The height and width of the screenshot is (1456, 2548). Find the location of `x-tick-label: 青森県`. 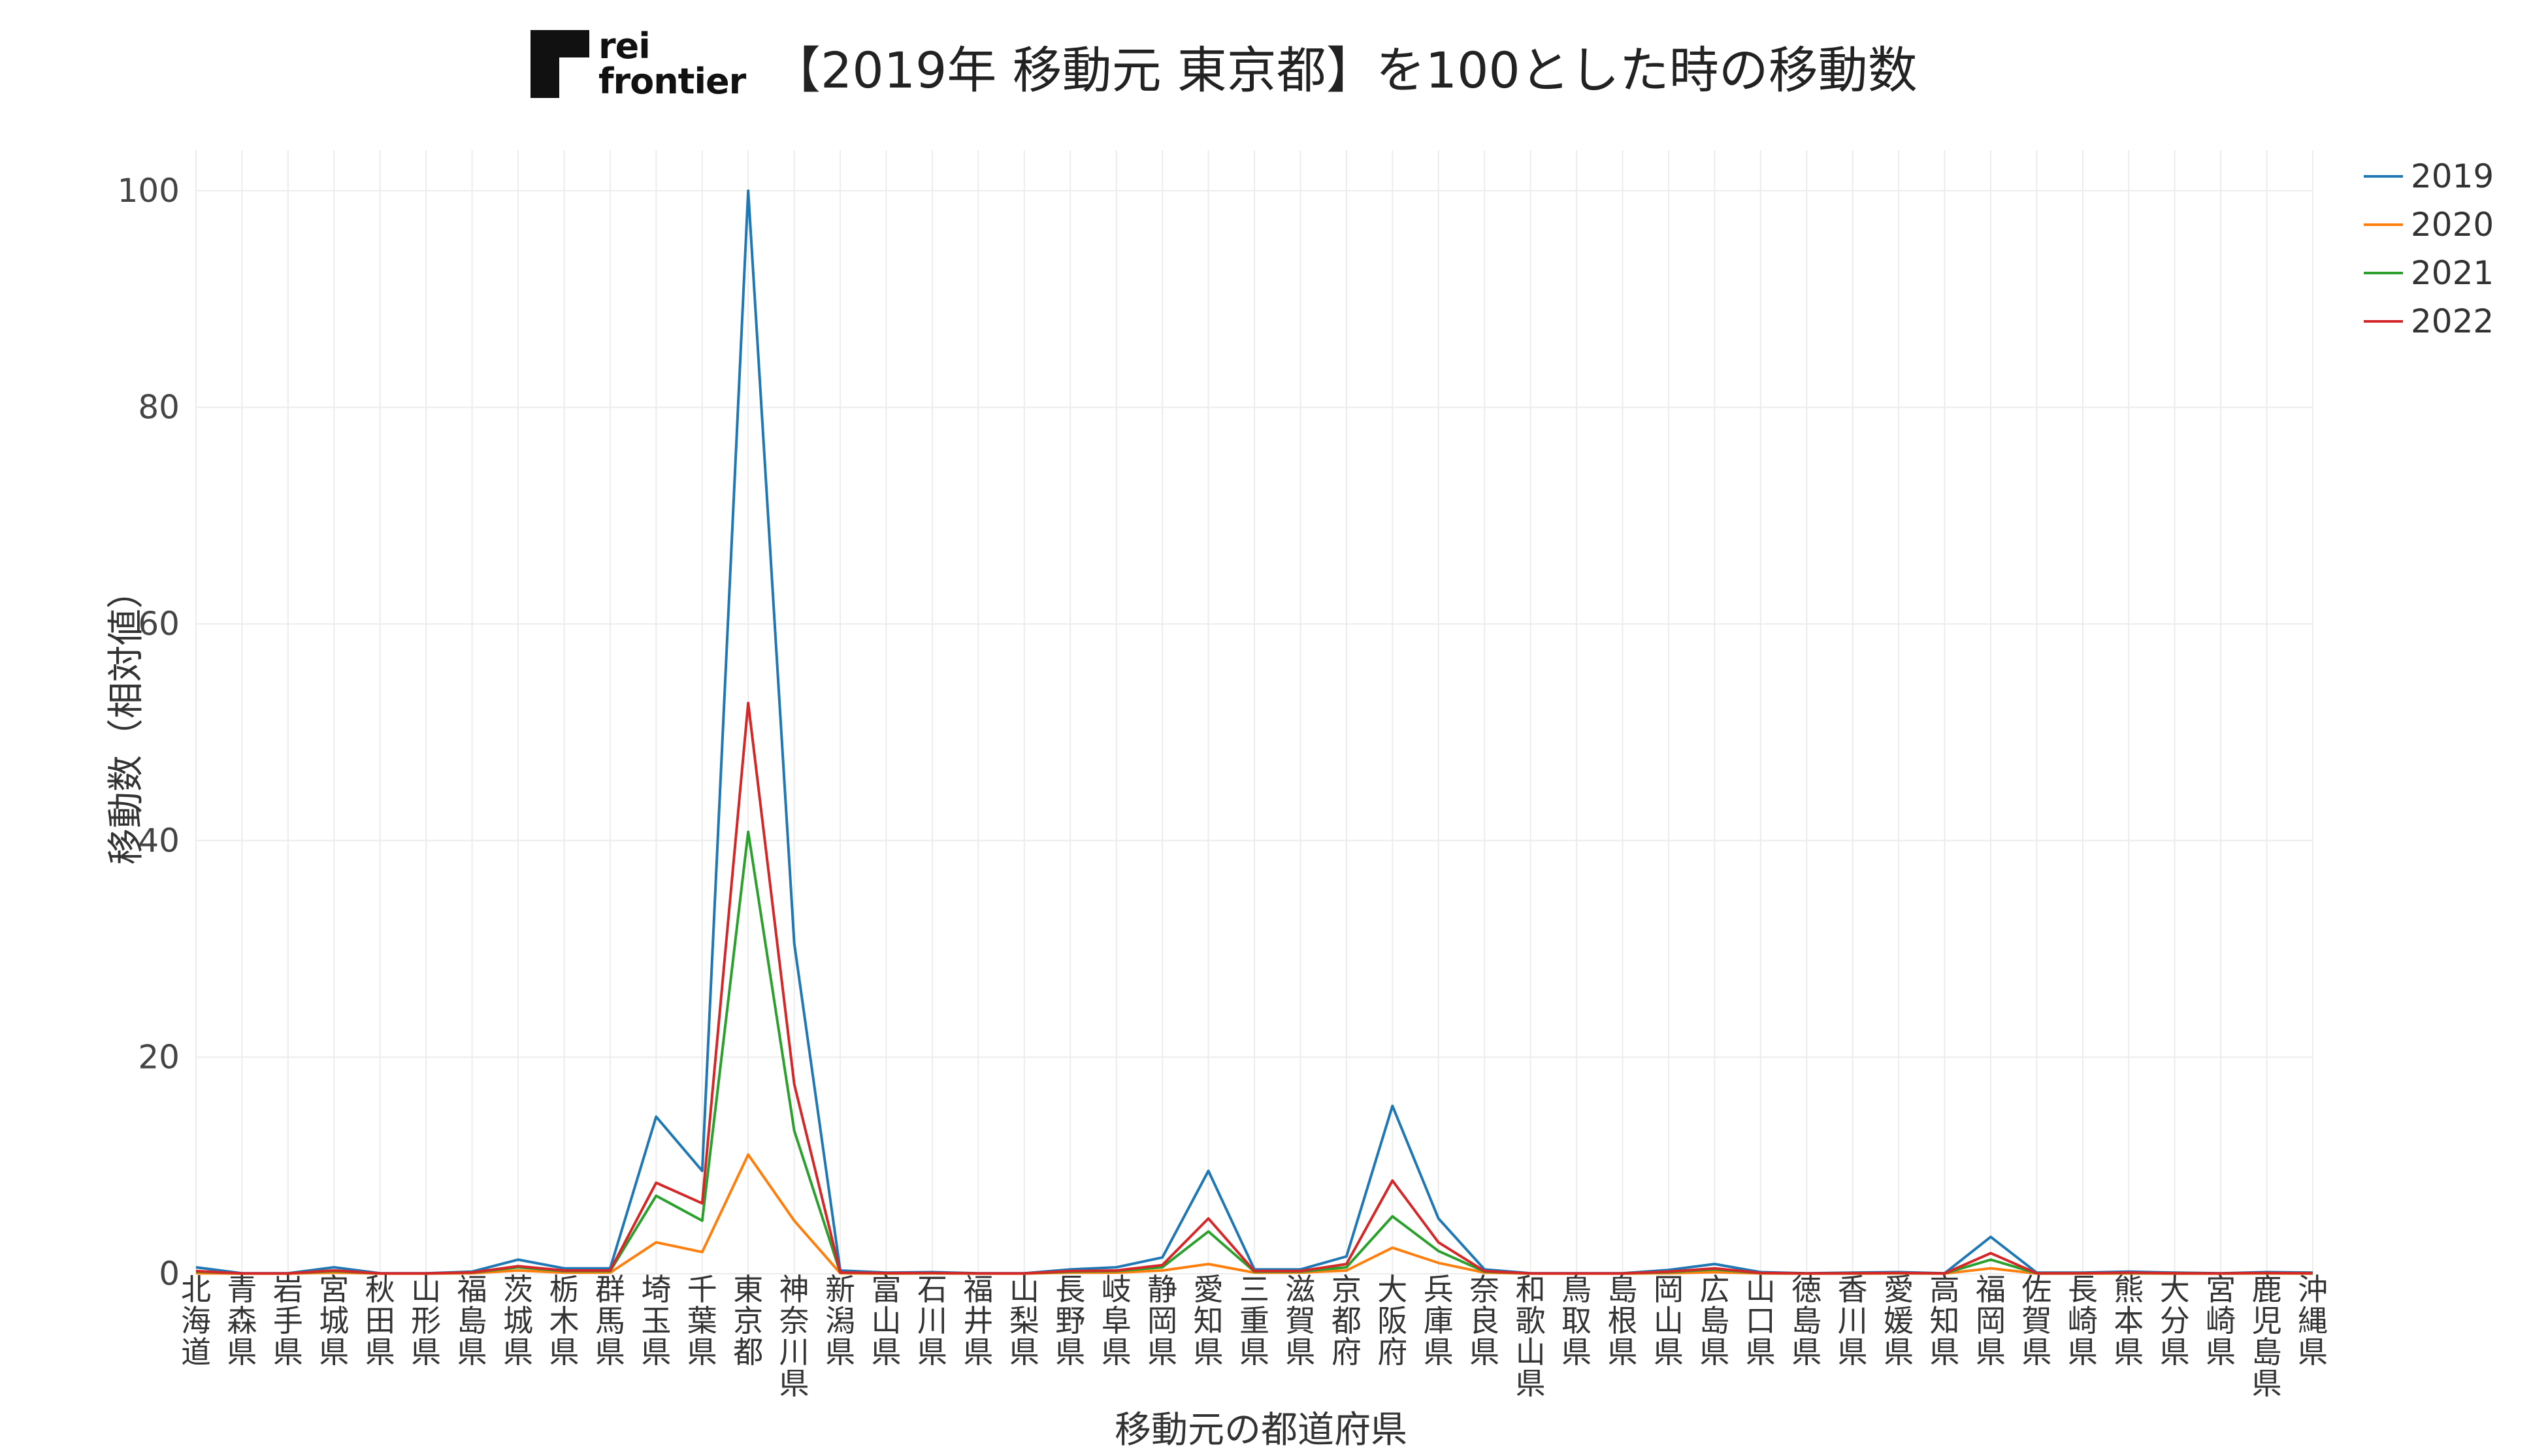

x-tick-label: 青森県 is located at coordinates (242, 1321).